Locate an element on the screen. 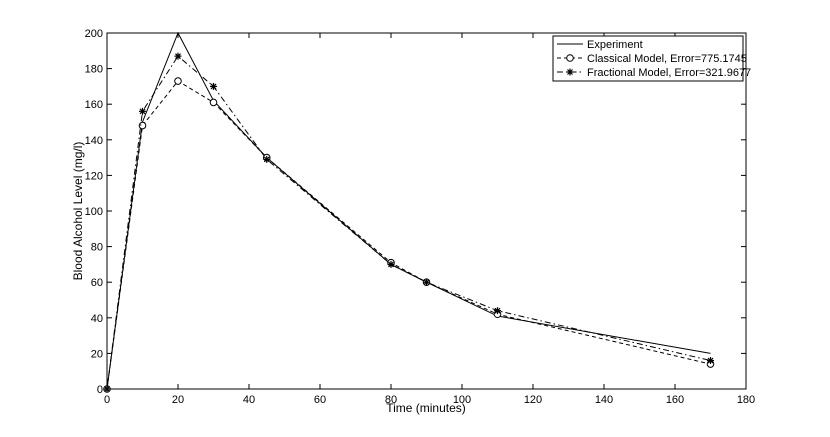 This screenshot has width=830, height=437. legend-entry: Fractional Model, Error=321.9677 is located at coordinates (654, 73).